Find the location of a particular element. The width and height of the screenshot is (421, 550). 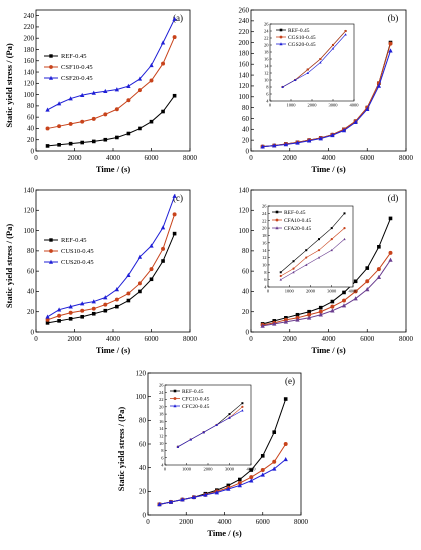

inset-y-tick-label: 4 is located at coordinates (162, 465).